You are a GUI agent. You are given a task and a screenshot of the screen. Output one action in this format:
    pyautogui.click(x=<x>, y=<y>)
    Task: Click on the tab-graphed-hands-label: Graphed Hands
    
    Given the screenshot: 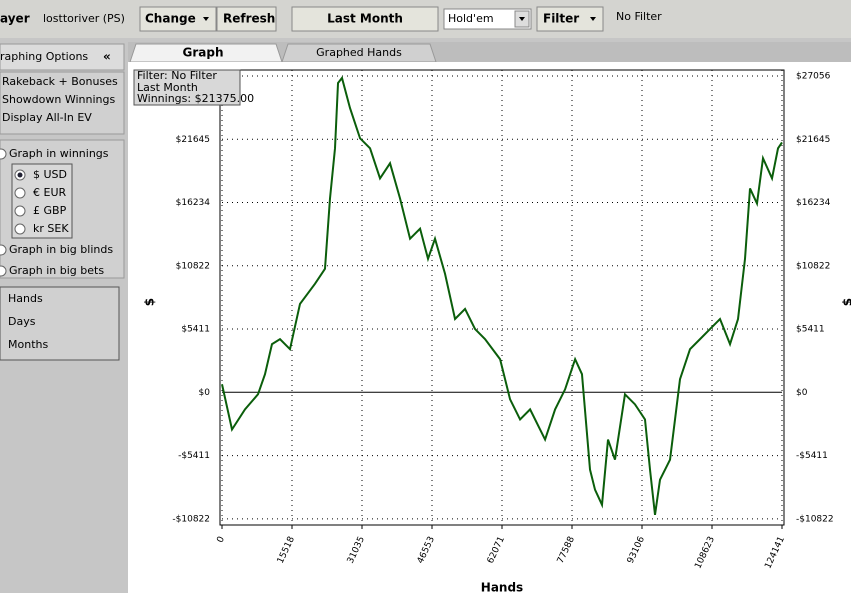 What is the action you would take?
    pyautogui.click(x=359, y=52)
    